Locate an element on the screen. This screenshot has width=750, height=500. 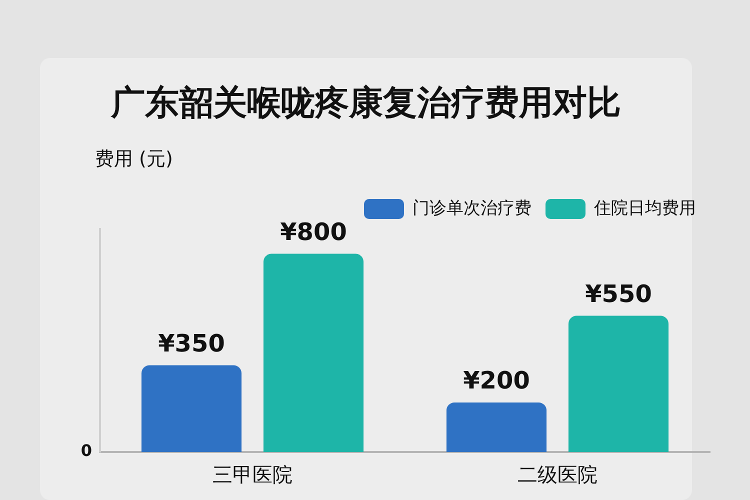
x-tick-label: 二级医院 is located at coordinates (558, 475).